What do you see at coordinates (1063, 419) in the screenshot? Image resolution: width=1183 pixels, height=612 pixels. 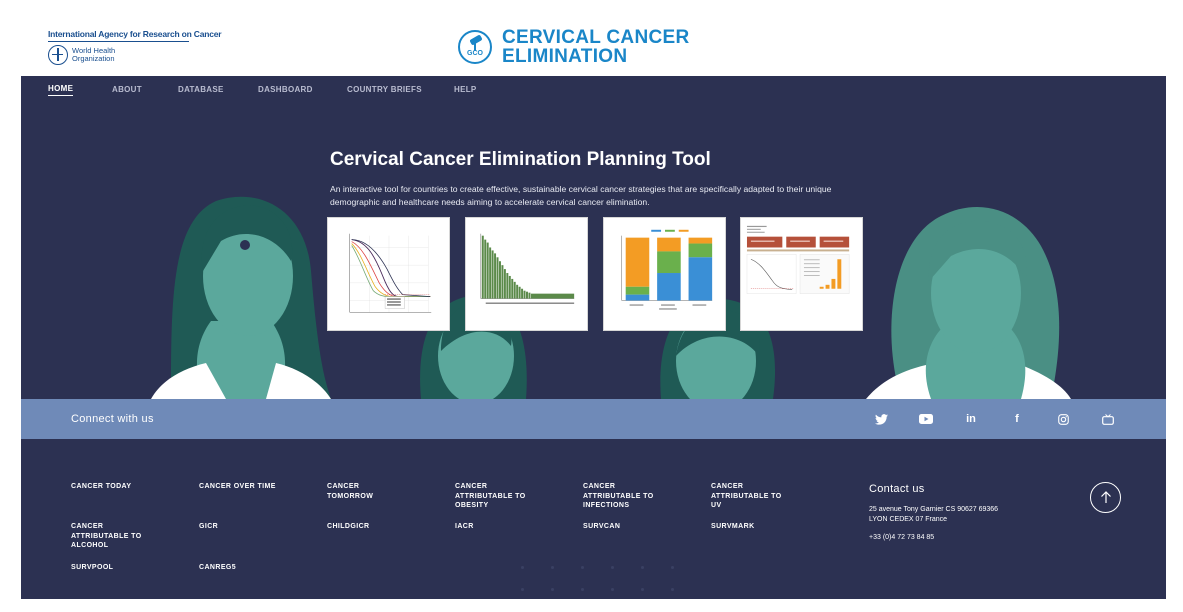 I see `instagram-icon` at bounding box center [1063, 419].